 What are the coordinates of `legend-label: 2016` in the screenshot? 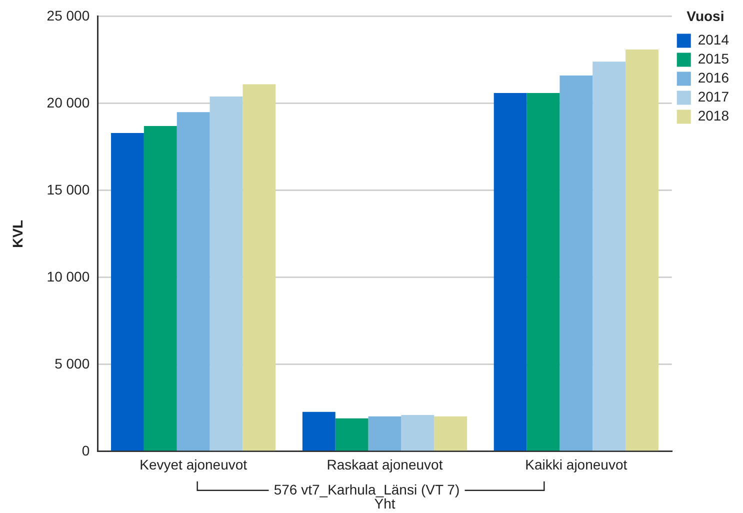 It's located at (714, 78).